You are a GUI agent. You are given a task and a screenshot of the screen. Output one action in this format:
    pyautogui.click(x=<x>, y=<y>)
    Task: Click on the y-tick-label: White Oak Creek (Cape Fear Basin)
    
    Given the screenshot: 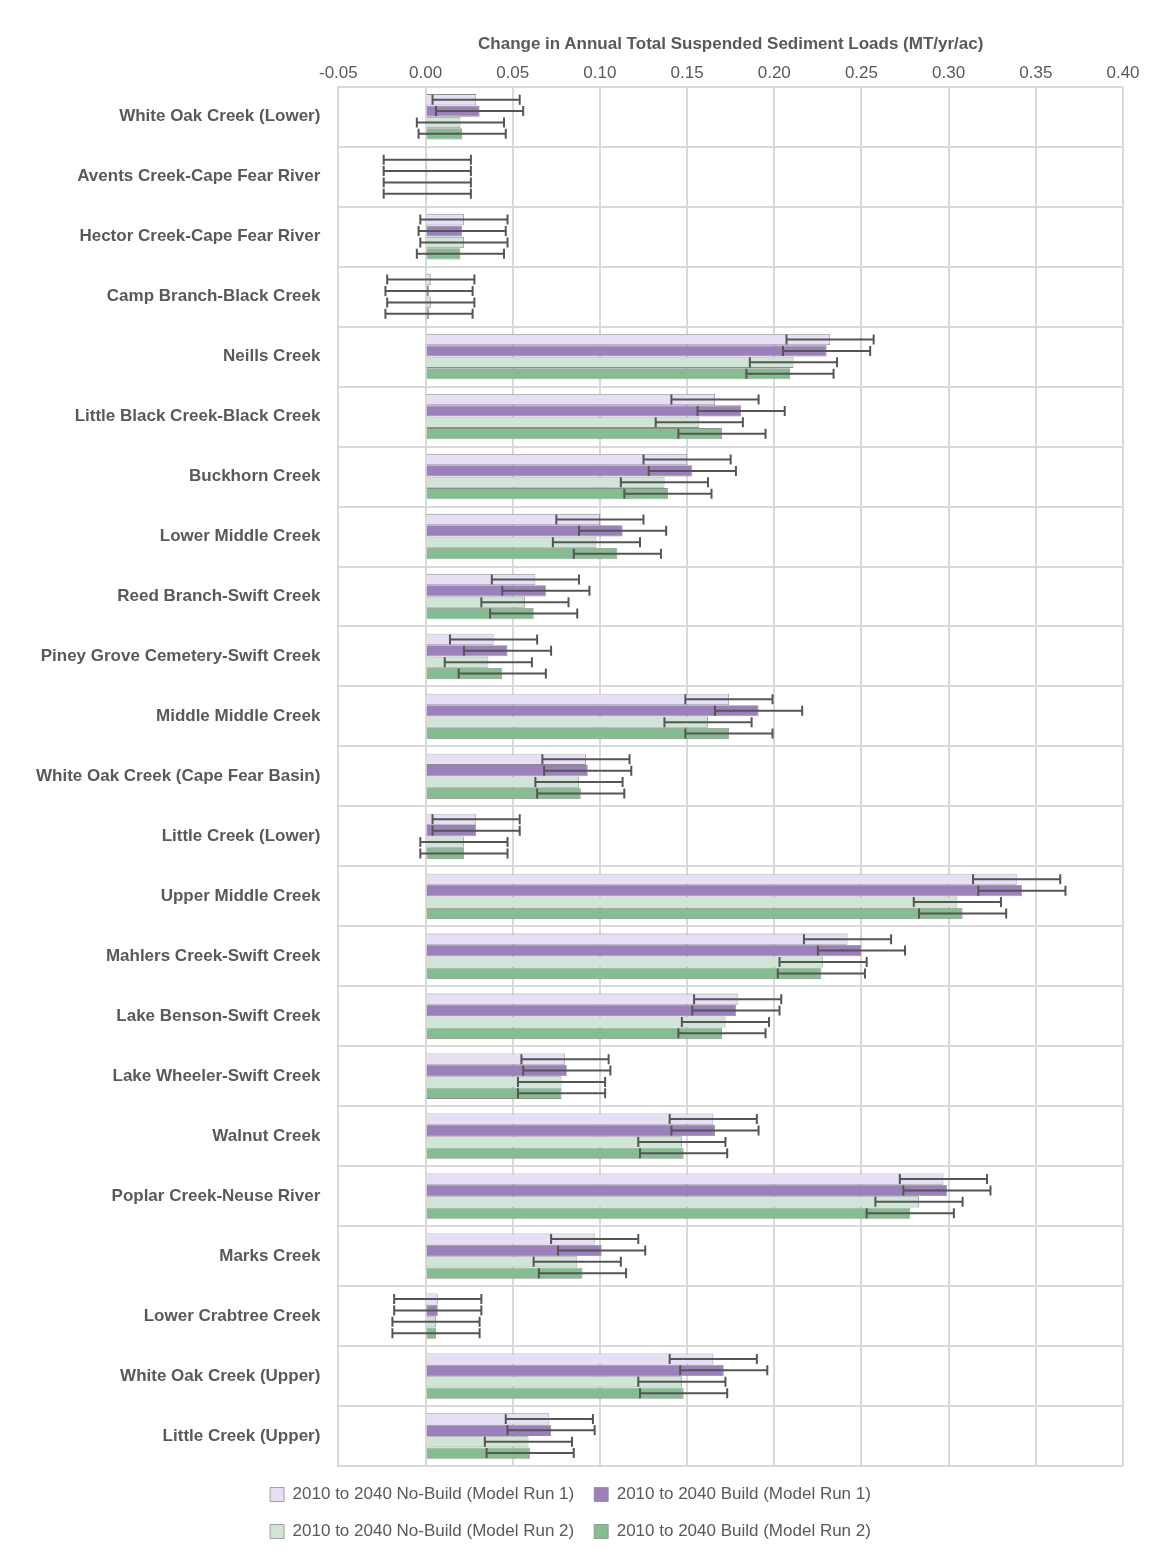 What is the action you would take?
    pyautogui.click(x=178, y=776)
    